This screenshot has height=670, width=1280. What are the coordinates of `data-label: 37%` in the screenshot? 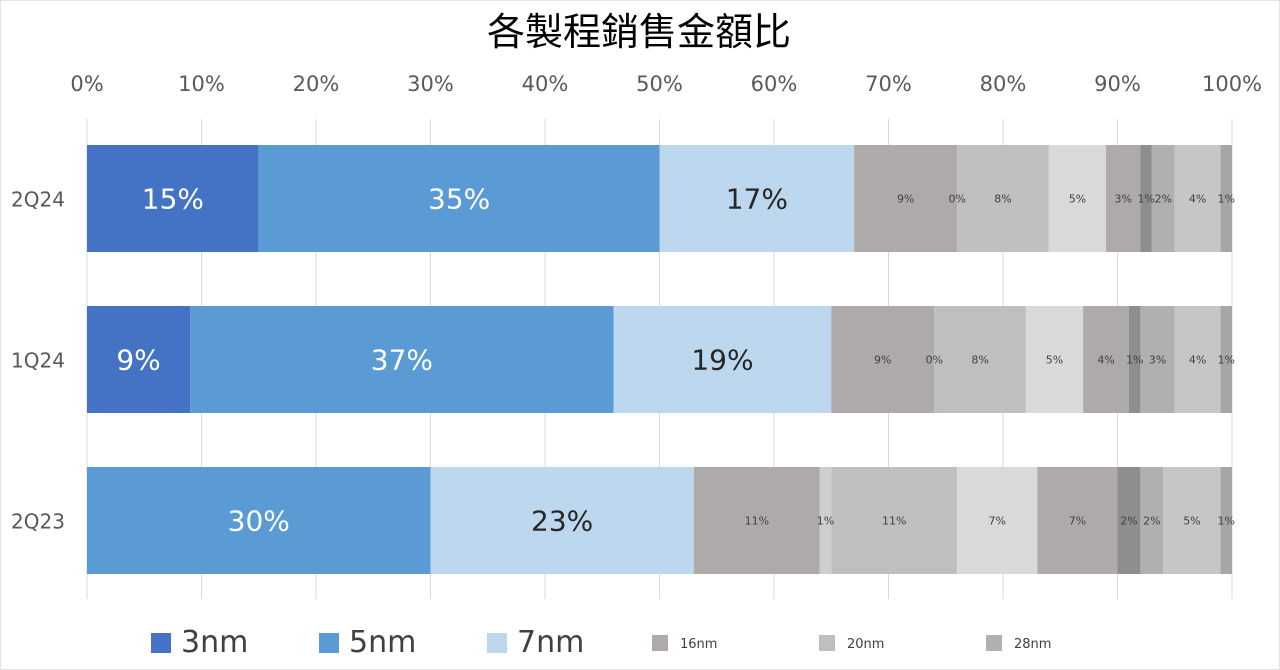 It's located at (402, 360).